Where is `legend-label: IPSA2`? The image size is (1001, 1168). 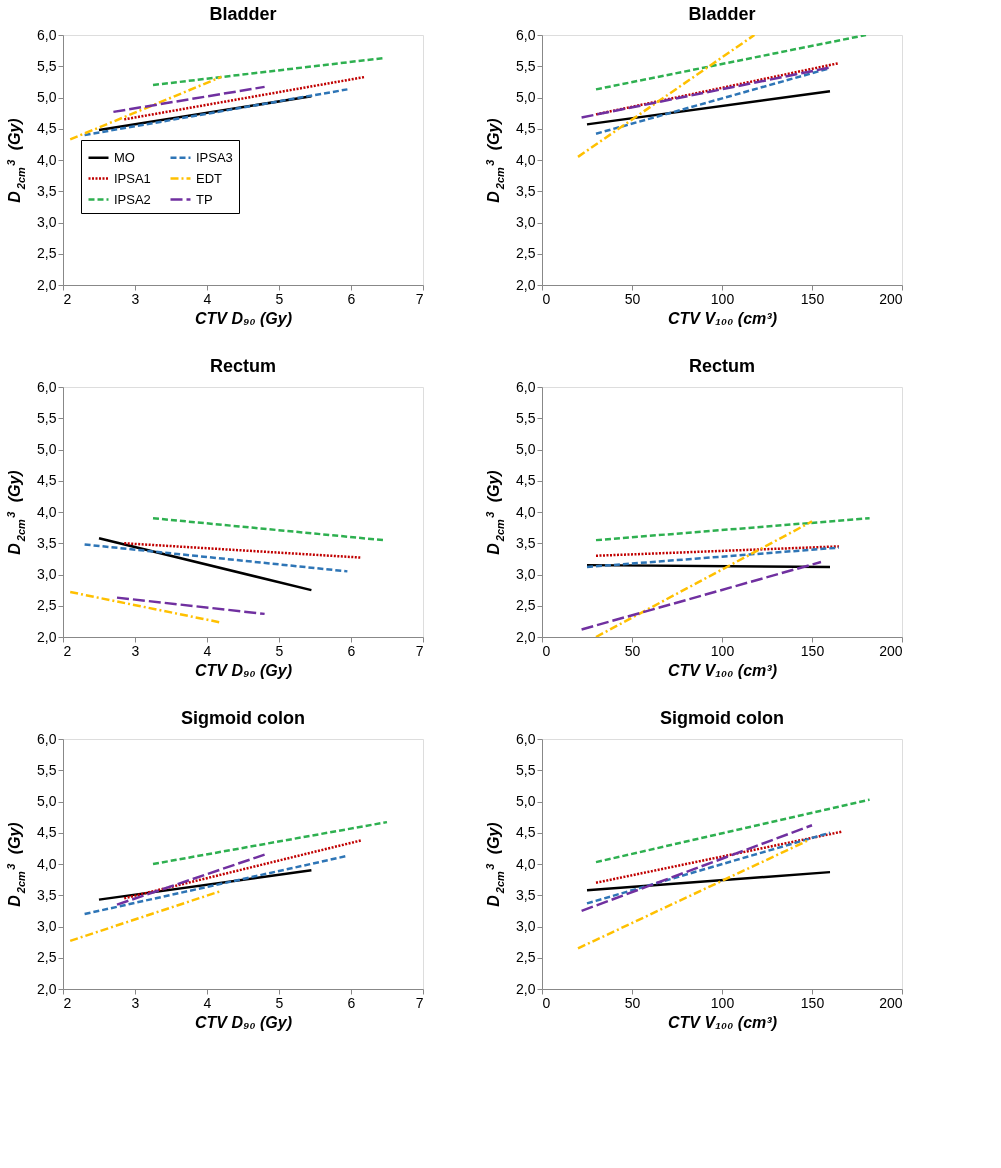 legend-label: IPSA2 is located at coordinates (132, 199).